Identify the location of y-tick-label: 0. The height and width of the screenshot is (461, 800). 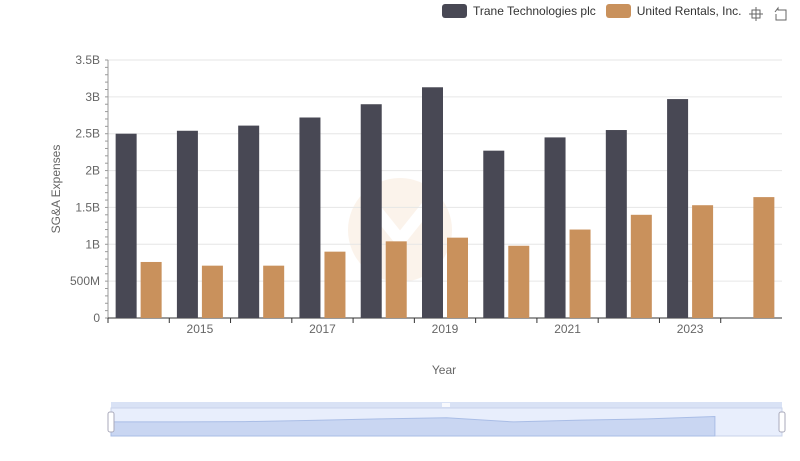
(96, 318).